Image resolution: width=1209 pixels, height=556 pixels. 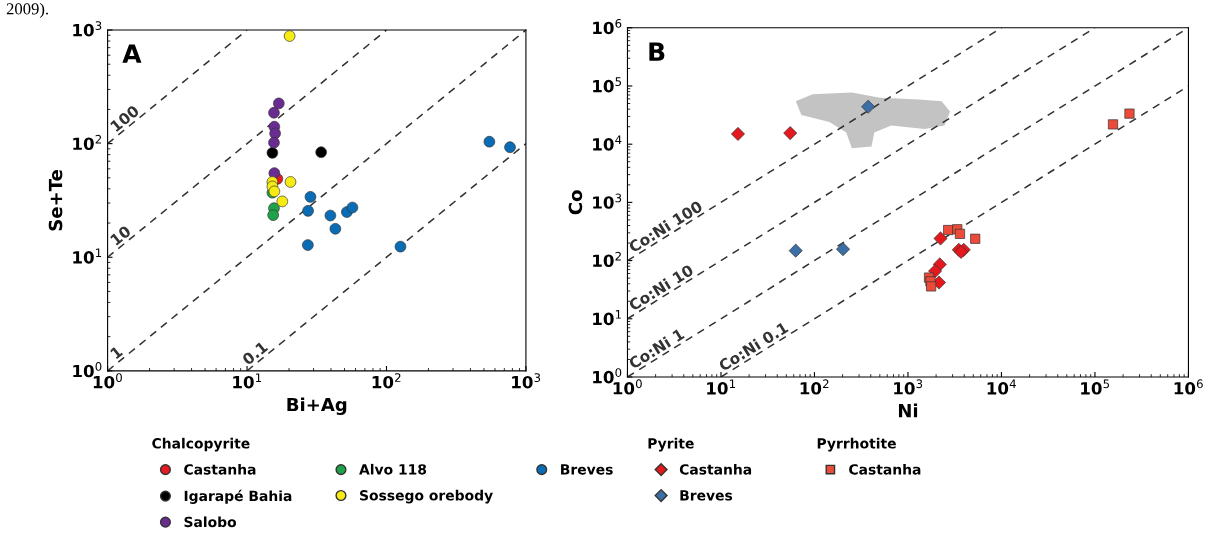 I want to click on y-tick-label: 10$^{5}$, so click(x=607, y=85).